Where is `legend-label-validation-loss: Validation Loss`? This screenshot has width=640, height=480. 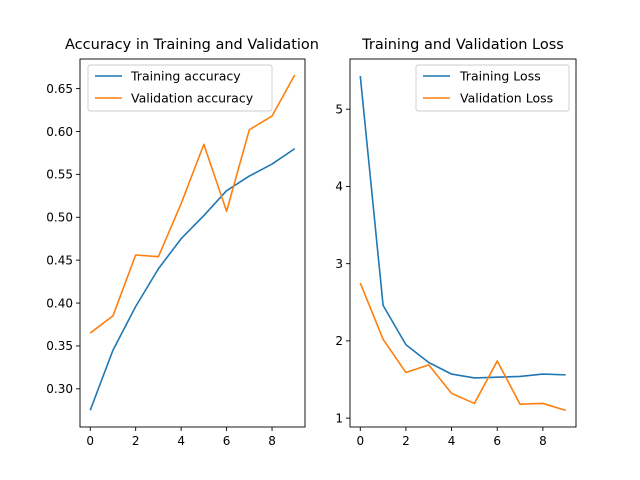 legend-label-validation-loss: Validation Loss is located at coordinates (506, 98).